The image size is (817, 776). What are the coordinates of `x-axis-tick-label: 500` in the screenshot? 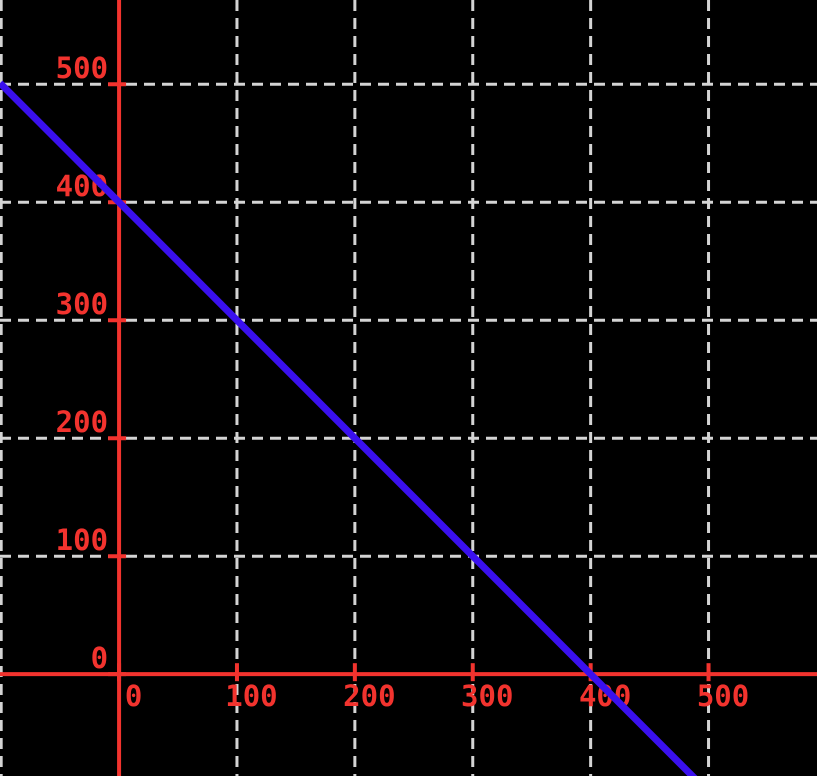 It's located at (723, 696).